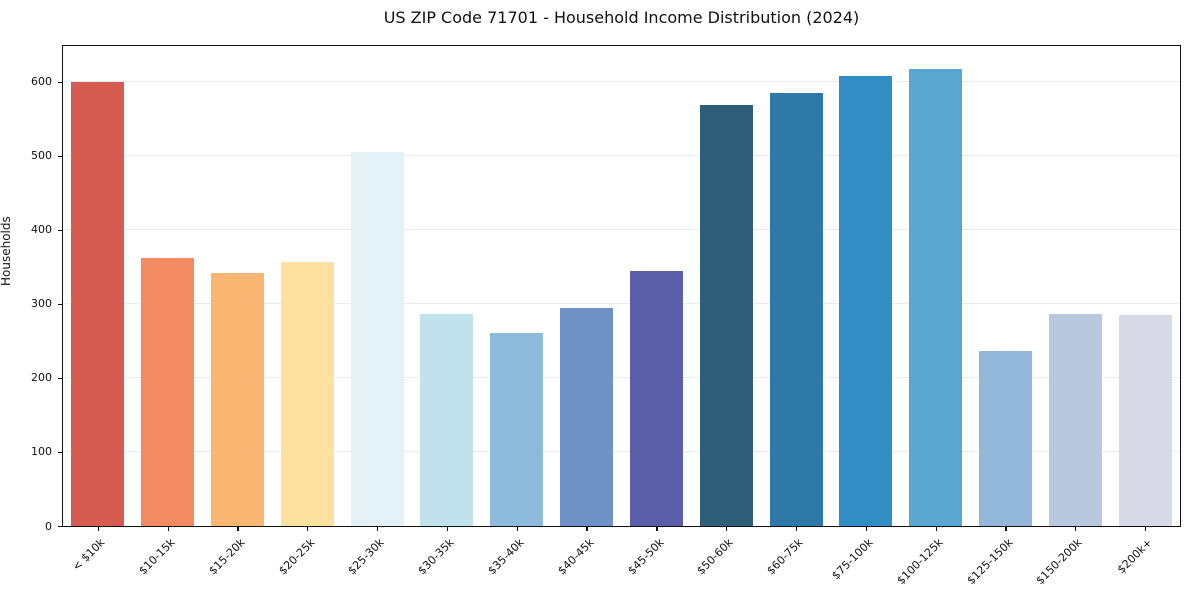 The image size is (1189, 590). I want to click on bar-$10-15k, so click(168, 391).